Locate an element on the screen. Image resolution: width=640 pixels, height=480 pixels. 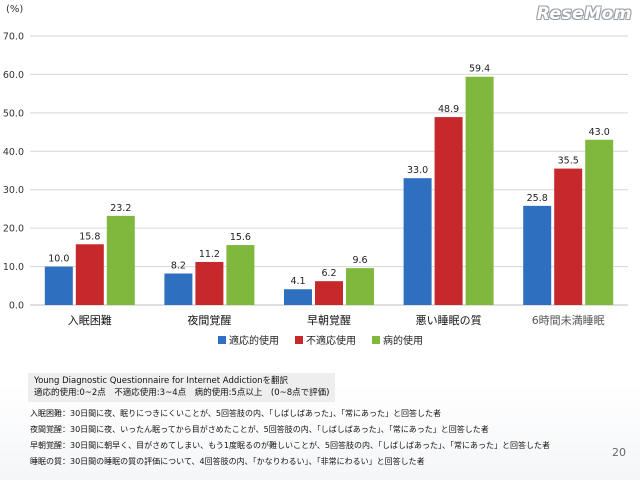
data-label: 33.0 is located at coordinates (417, 170).